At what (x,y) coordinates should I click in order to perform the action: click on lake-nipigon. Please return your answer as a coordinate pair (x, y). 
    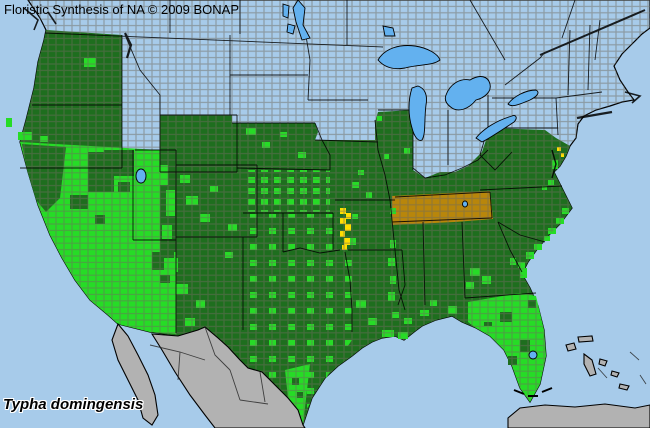
    Looking at the image, I should click on (389, 31).